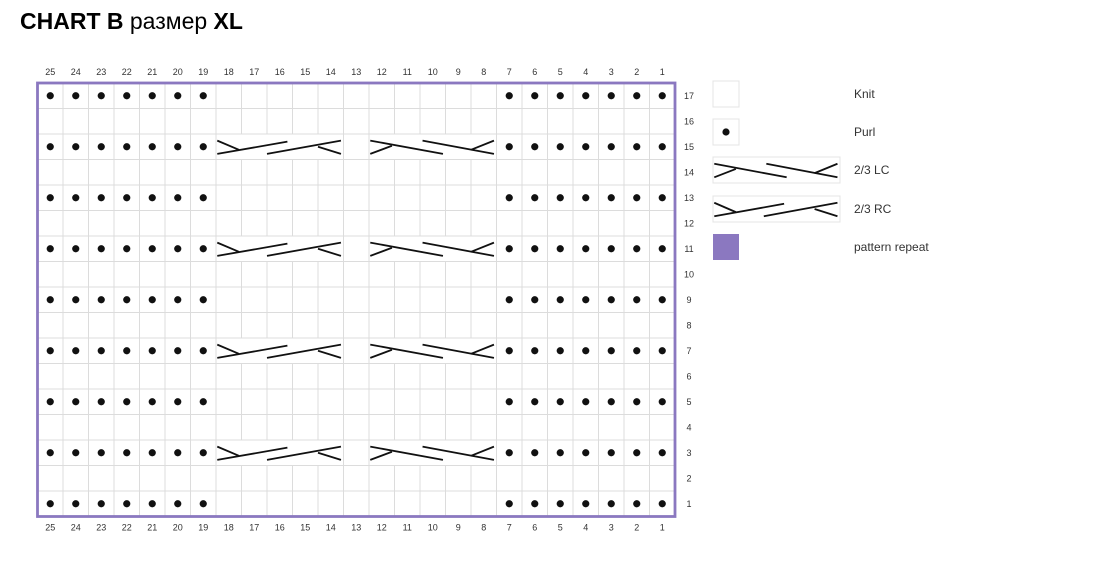 Image resolution: width=1108 pixels, height=565 pixels. Describe the element at coordinates (688, 402) in the screenshot. I see `row-number: 5` at that location.